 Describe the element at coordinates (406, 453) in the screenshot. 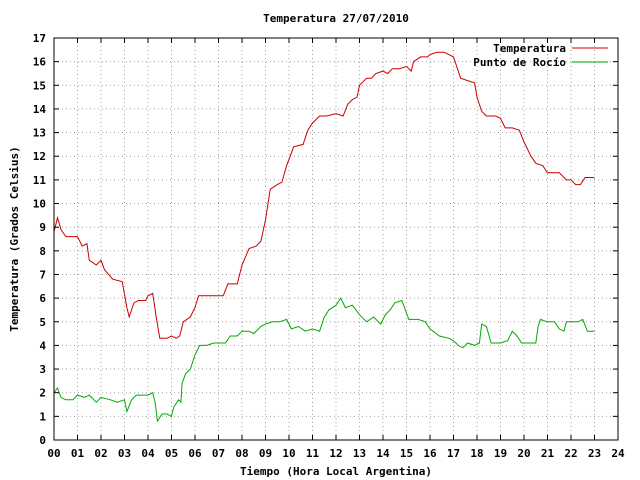

I see `x-tick-label: 15` at that location.